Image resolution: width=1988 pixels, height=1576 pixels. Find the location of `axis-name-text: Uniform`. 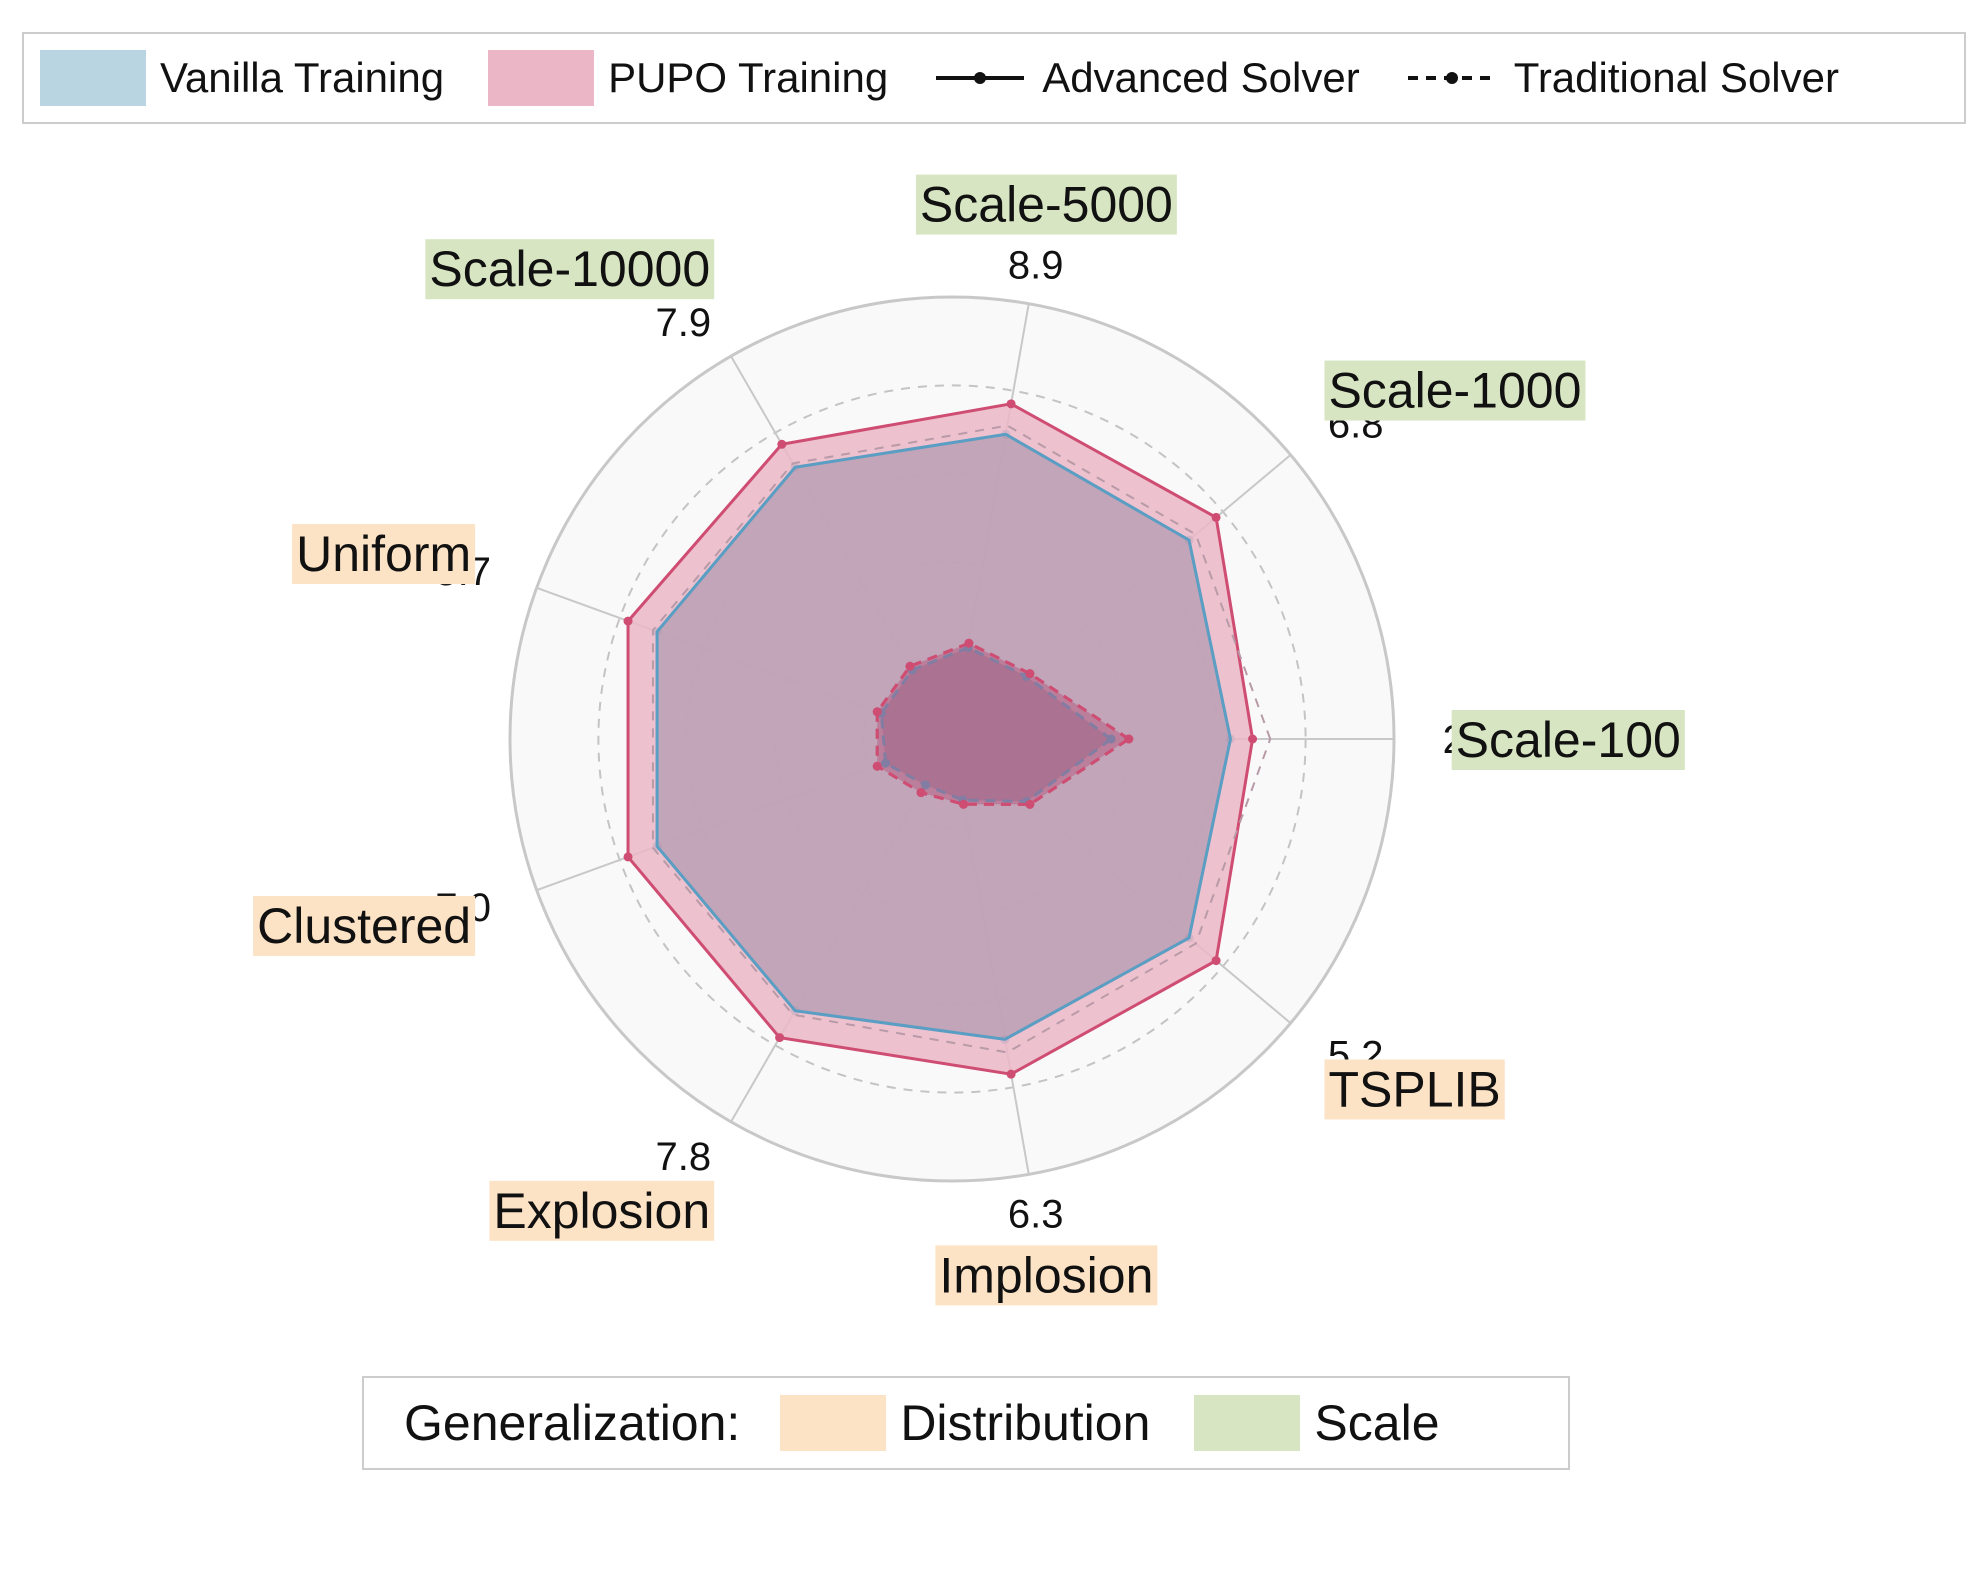

axis-name-text: Uniform is located at coordinates (383, 554).